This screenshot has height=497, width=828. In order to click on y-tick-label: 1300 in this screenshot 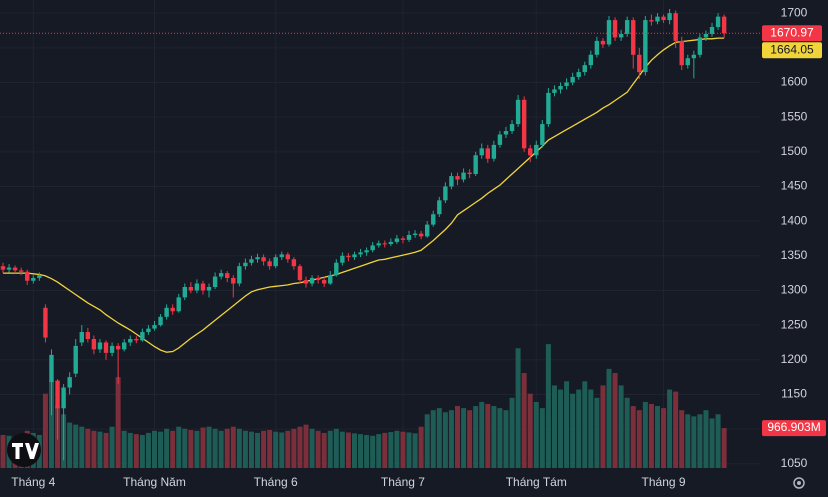, I will do `click(794, 290)`.